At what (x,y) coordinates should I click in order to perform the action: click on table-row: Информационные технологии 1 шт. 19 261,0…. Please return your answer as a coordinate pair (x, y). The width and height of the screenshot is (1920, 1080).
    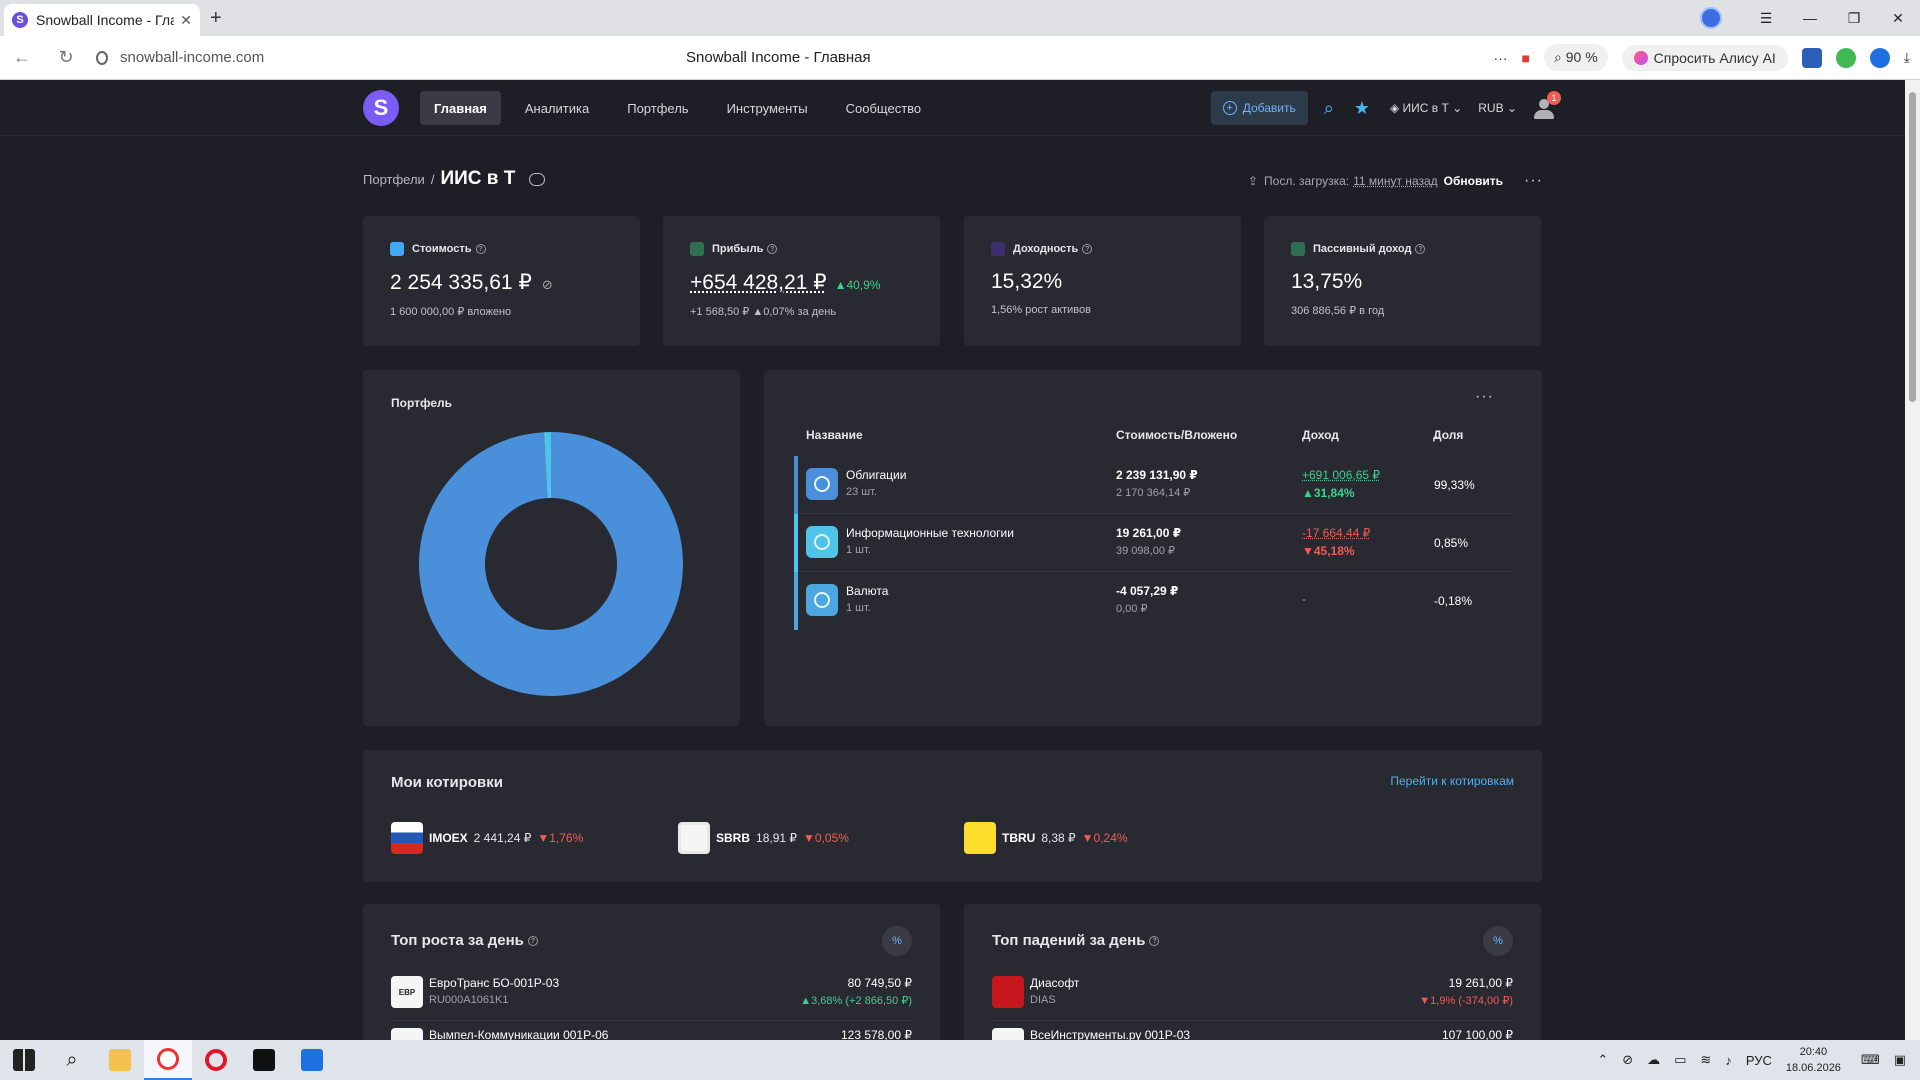
    Looking at the image, I should click on (1154, 543).